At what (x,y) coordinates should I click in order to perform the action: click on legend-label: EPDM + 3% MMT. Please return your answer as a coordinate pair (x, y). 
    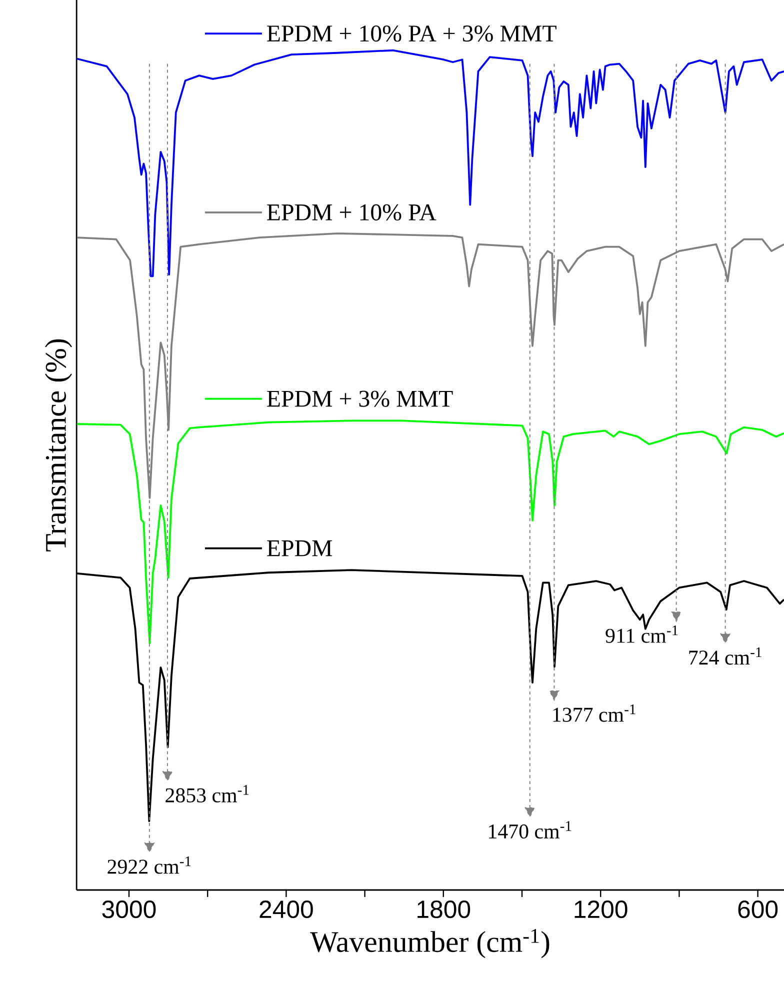
    Looking at the image, I should click on (360, 398).